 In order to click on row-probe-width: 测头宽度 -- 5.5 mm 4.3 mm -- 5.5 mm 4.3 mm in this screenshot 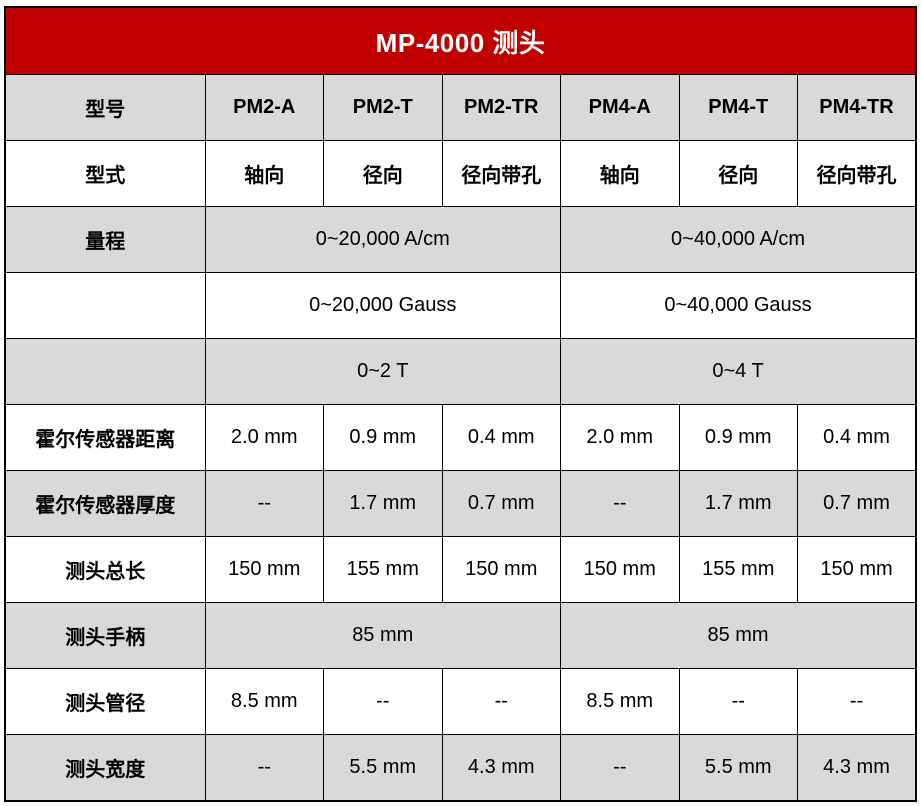, I will do `click(460, 767)`.